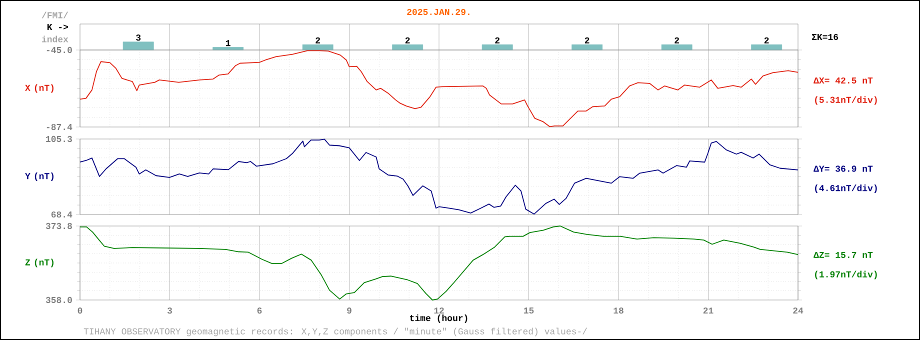  What do you see at coordinates (39, 176) in the screenshot?
I see `y-axis-title: Y (nT)` at bounding box center [39, 176].